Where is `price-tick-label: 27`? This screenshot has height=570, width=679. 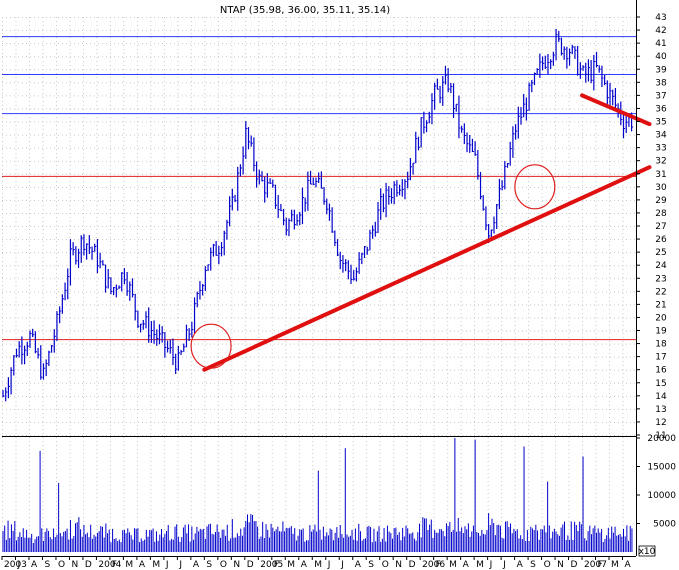 price-tick-label: 27 is located at coordinates (660, 227).